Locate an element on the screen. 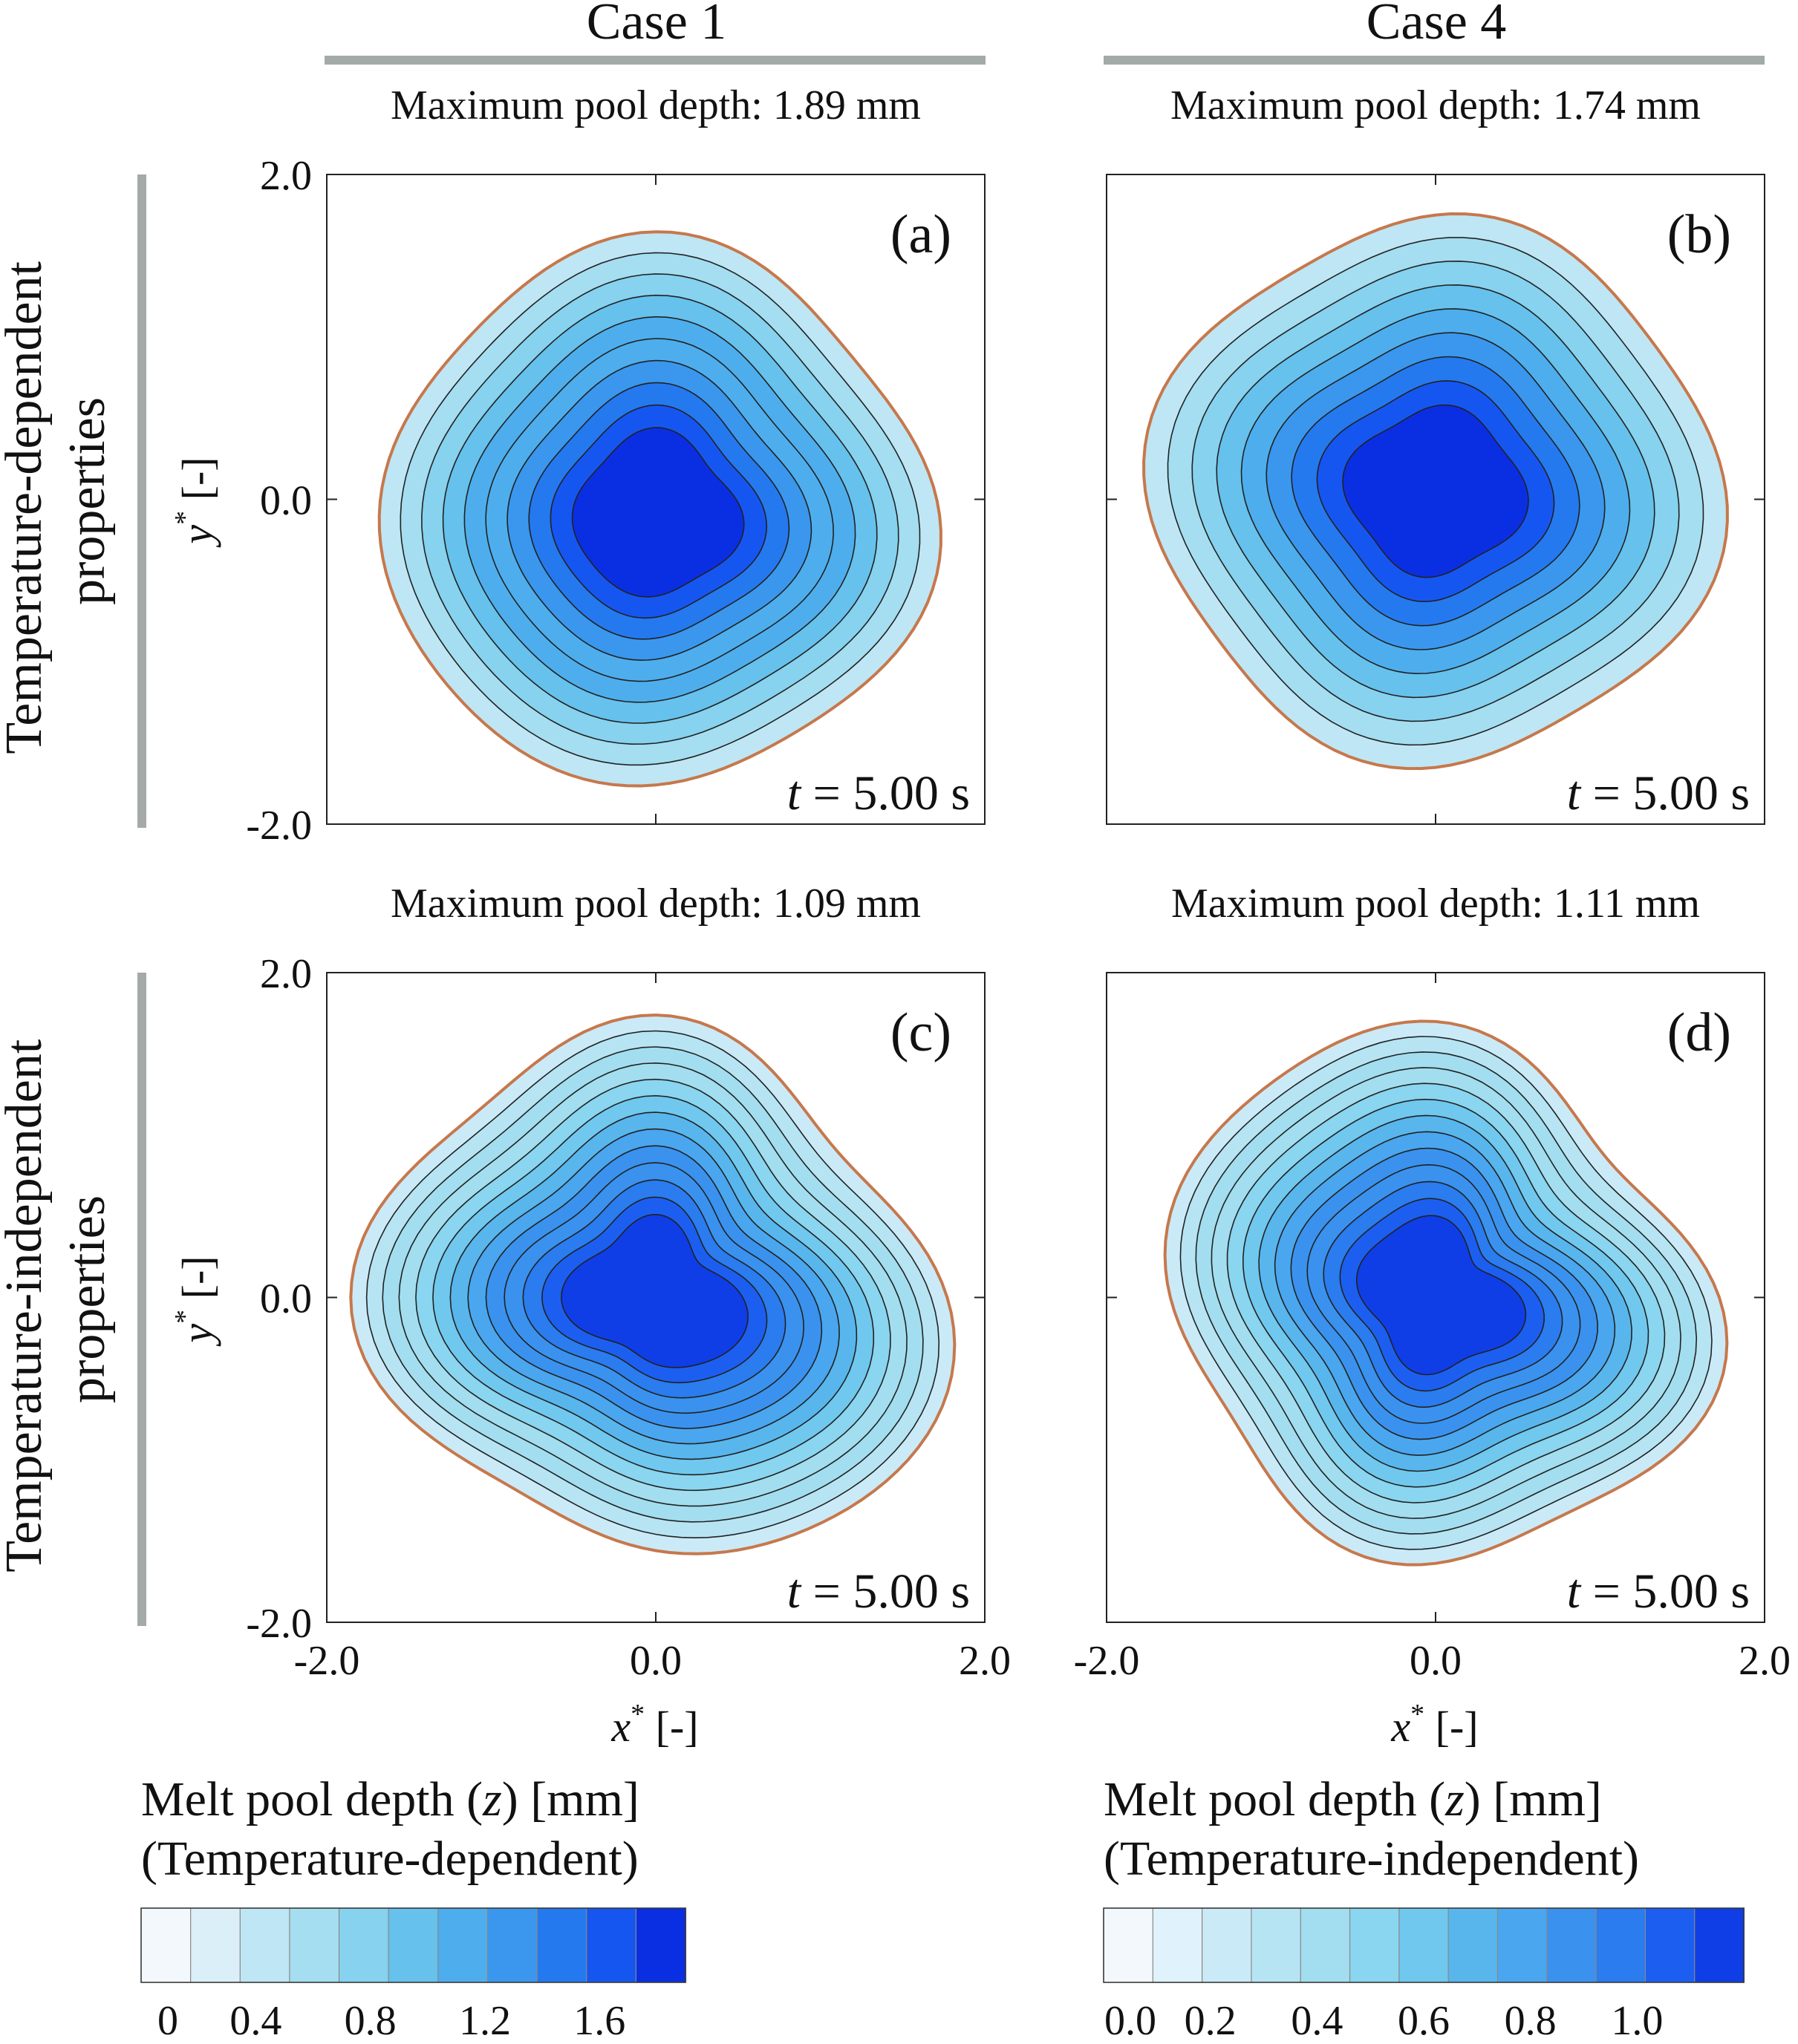 This screenshot has height=2044, width=1798. colorbar-temperature-dependent: 0 0.4 0.8 1.2 1.6 is located at coordinates (413, 1975).